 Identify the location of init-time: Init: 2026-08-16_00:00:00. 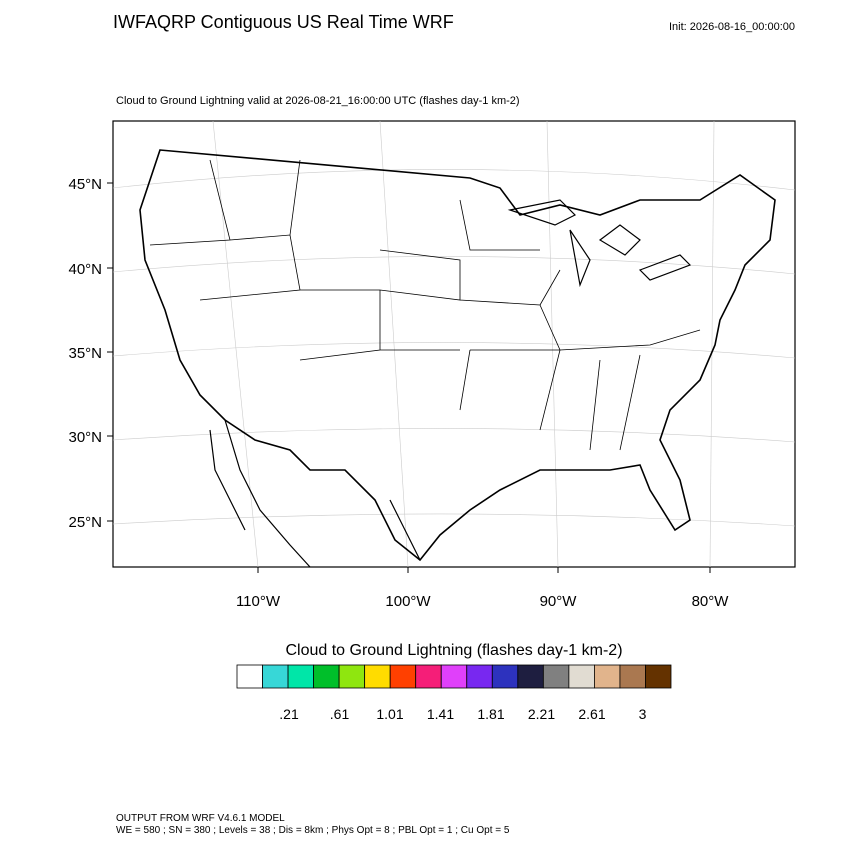
(732, 27).